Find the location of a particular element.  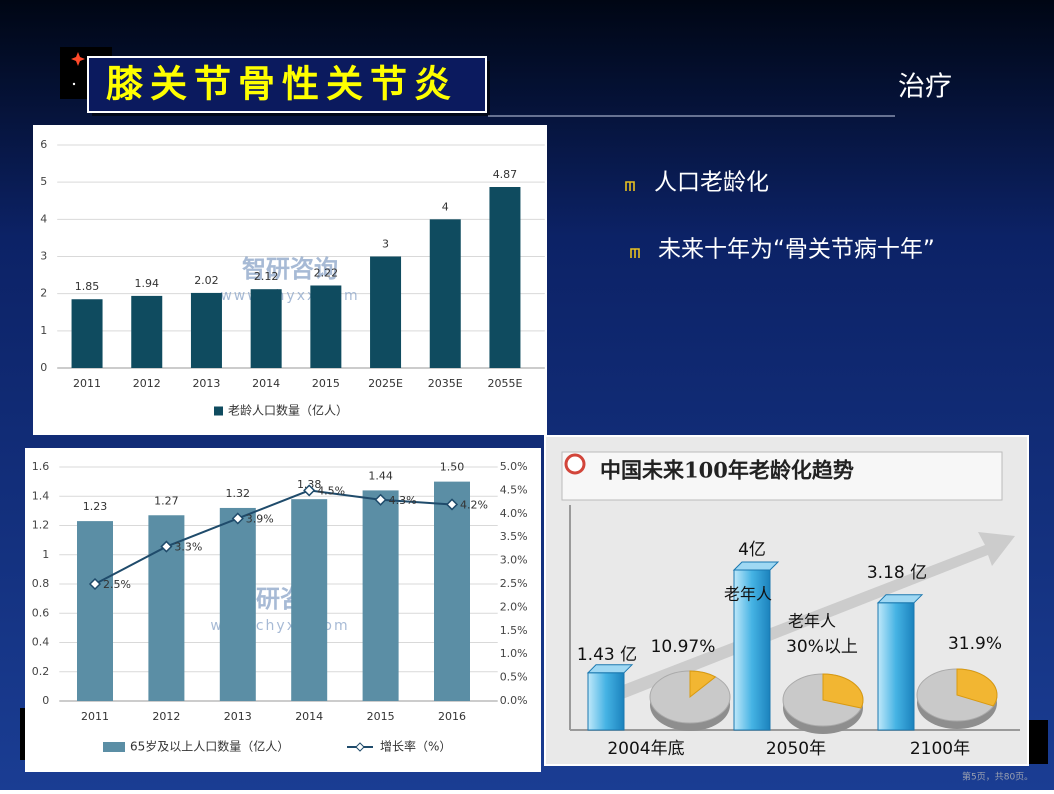

chart-title: 中国未来100年老龄化趋势 is located at coordinates (727, 470).